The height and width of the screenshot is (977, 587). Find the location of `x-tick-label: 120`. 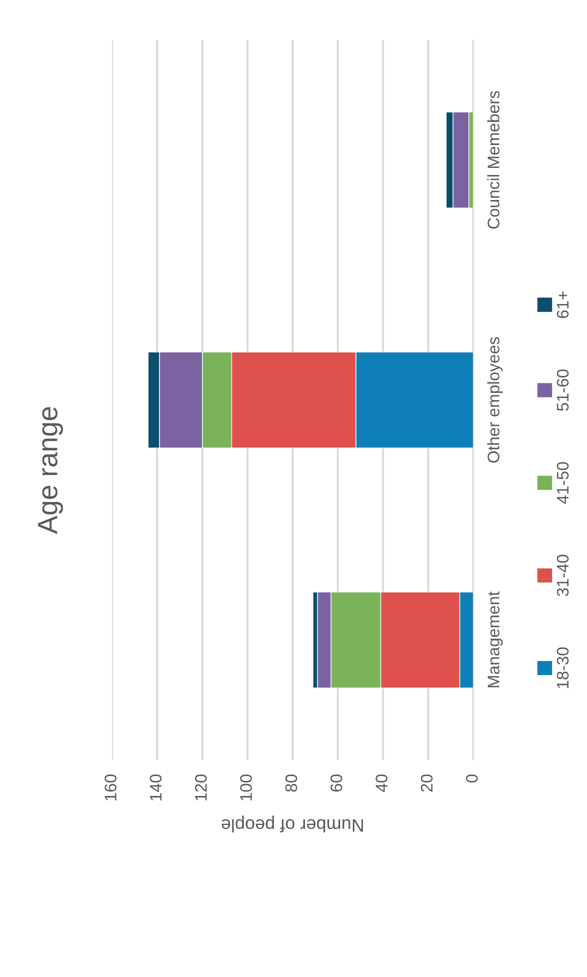

x-tick-label: 120 is located at coordinates (200, 787).